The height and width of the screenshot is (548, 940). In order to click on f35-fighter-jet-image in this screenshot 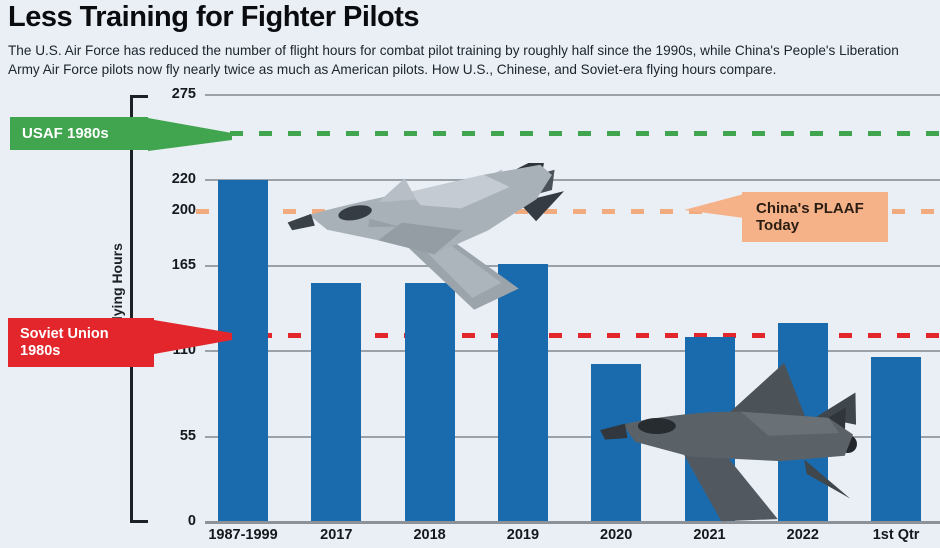, I will do `click(728, 442)`.